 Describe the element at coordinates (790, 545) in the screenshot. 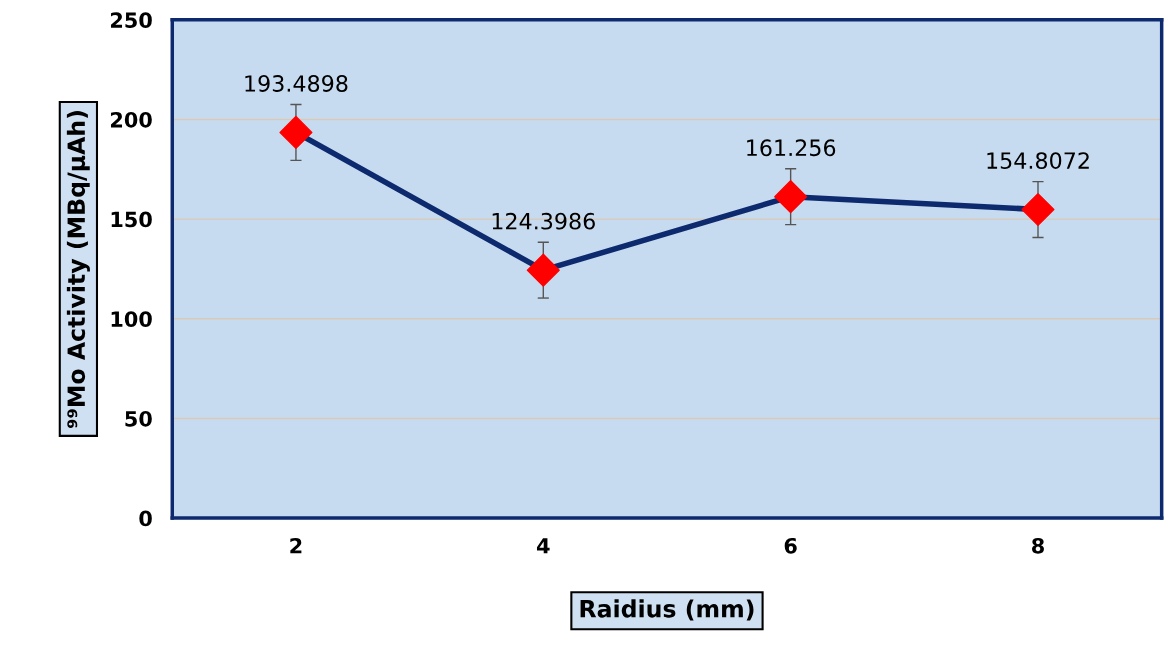

I see `x-tick-label: 6` at that location.